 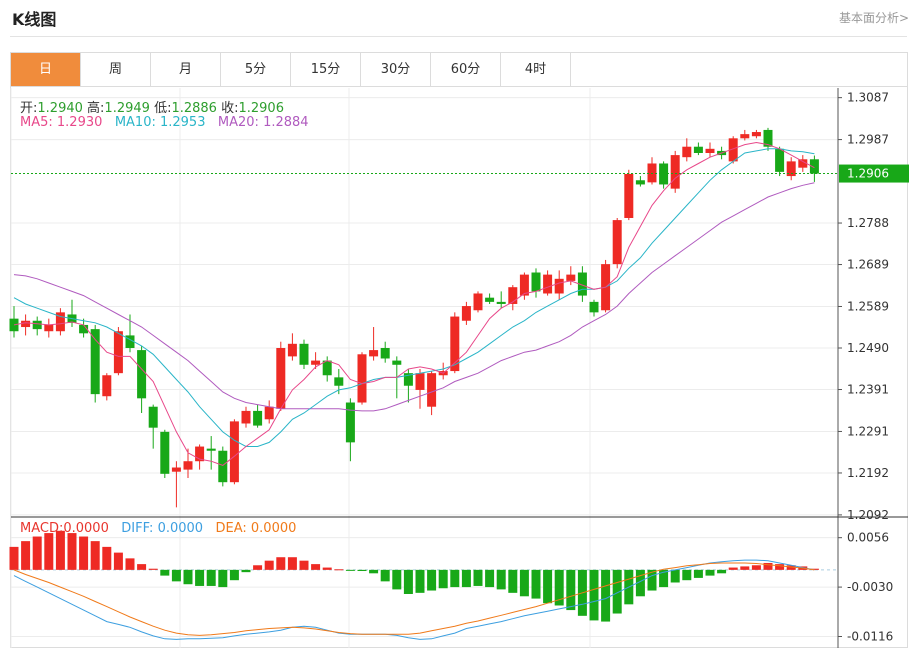 What do you see at coordinates (466, 69) in the screenshot?
I see `tab-60min: 60分` at bounding box center [466, 69].